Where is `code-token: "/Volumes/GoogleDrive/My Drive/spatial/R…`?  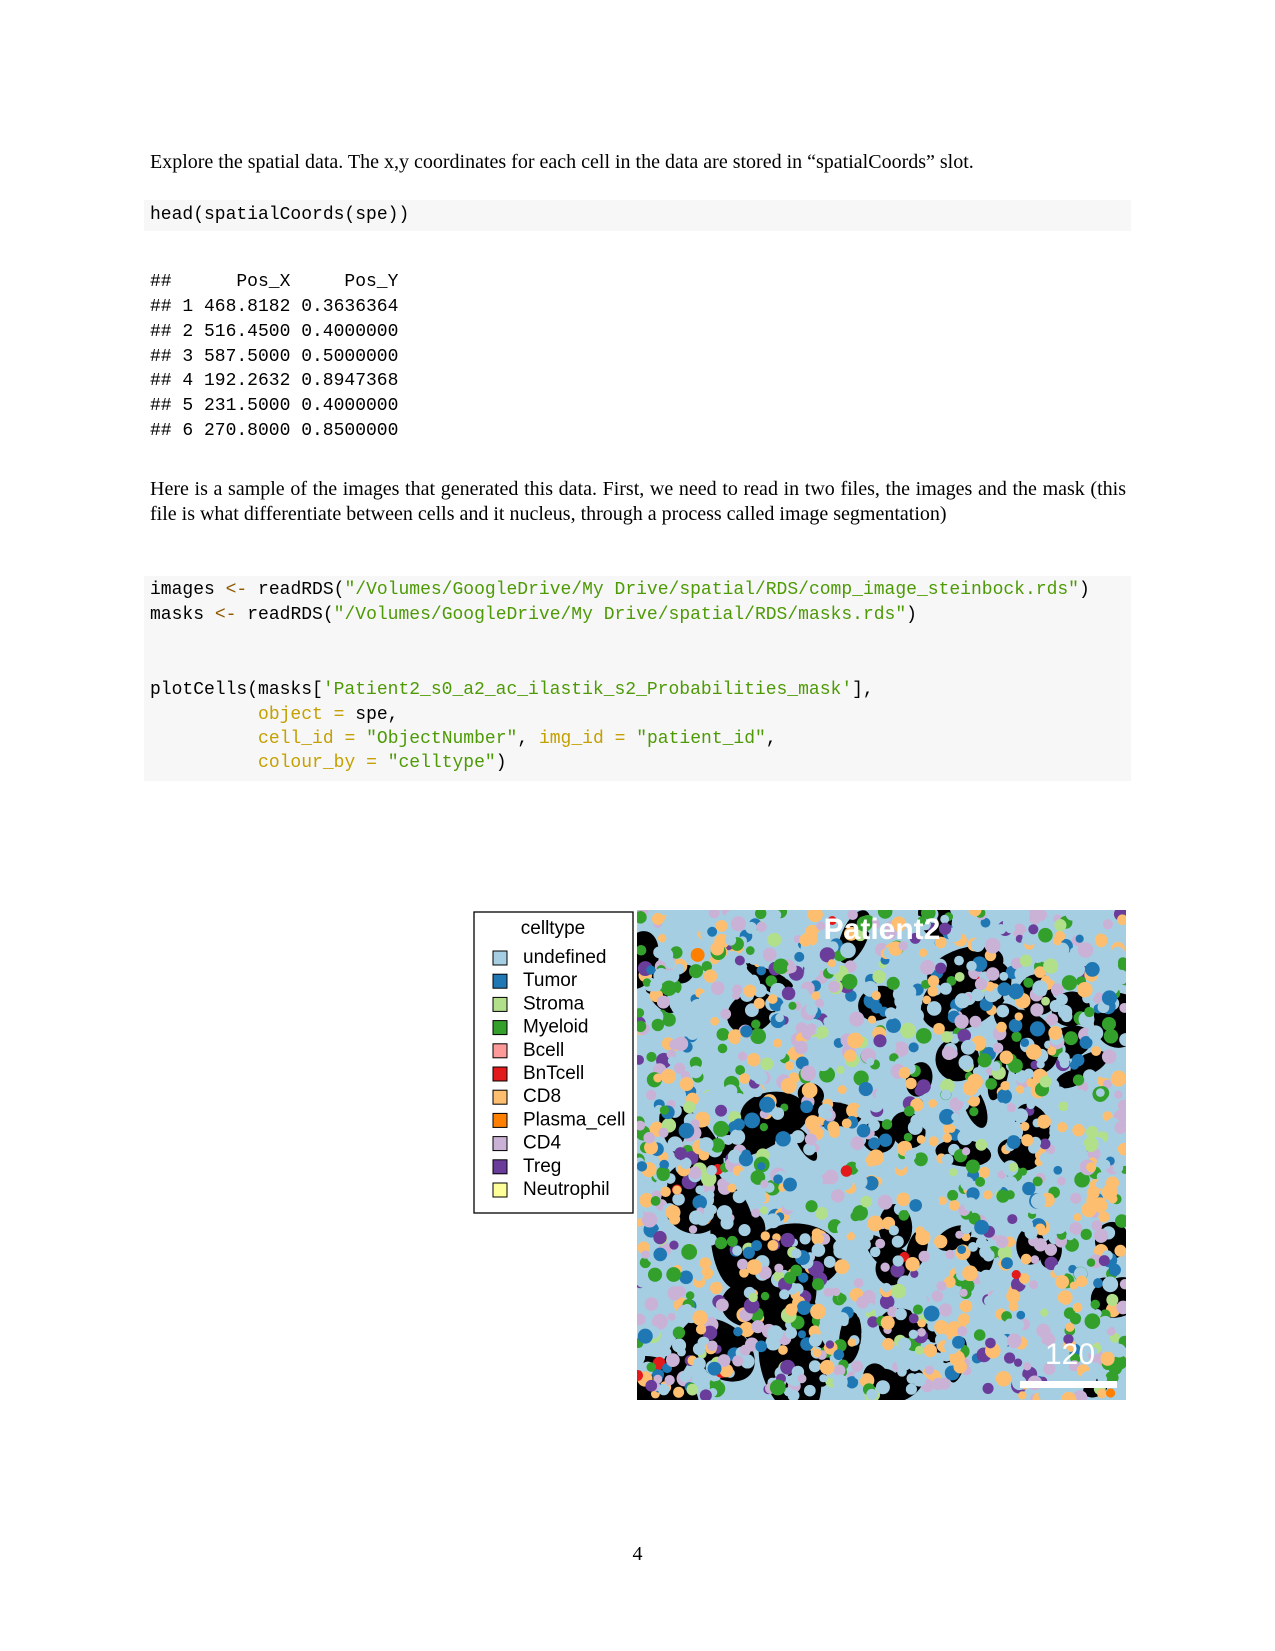 code-token: "/Volumes/GoogleDrive/My Drive/spatial/R… is located at coordinates (711, 590).